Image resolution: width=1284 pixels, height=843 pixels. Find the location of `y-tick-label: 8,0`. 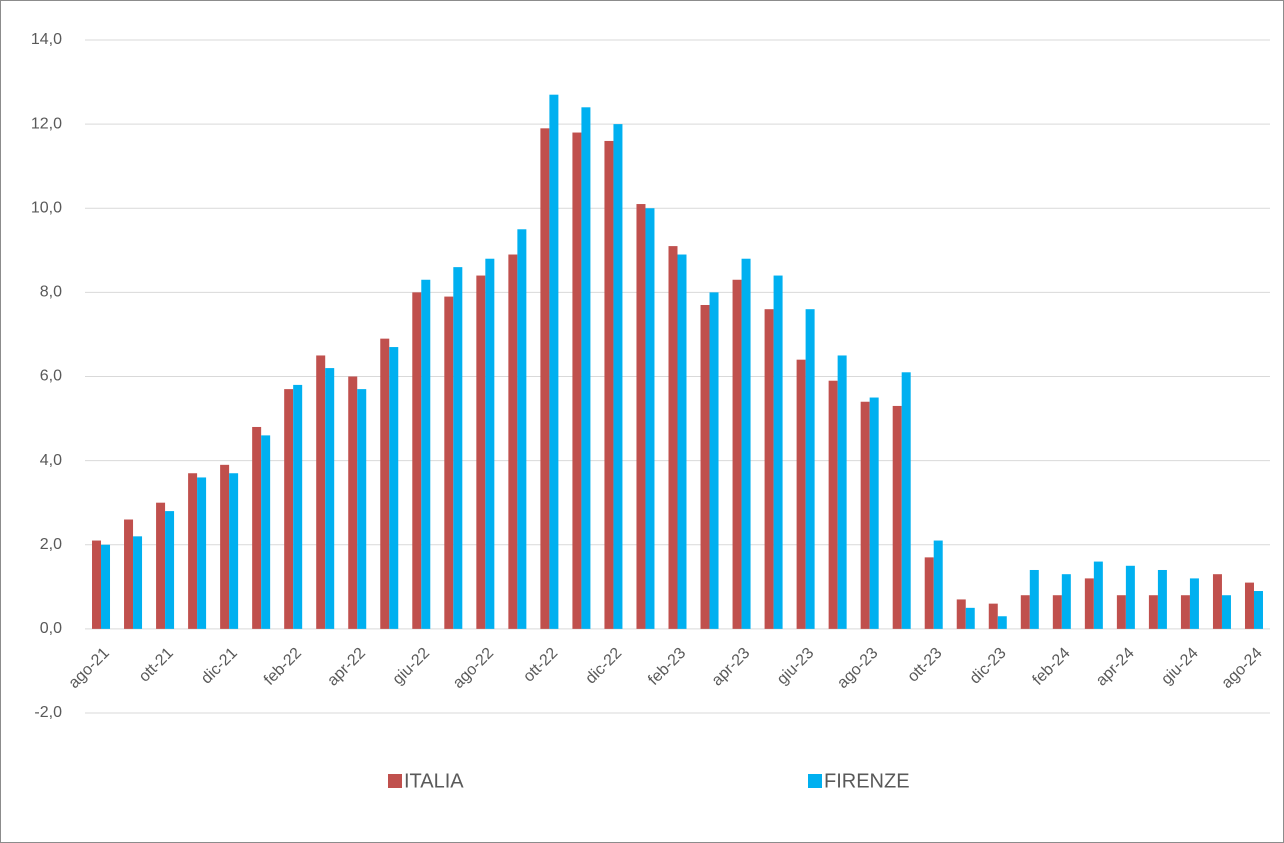

y-tick-label: 8,0 is located at coordinates (51, 292).